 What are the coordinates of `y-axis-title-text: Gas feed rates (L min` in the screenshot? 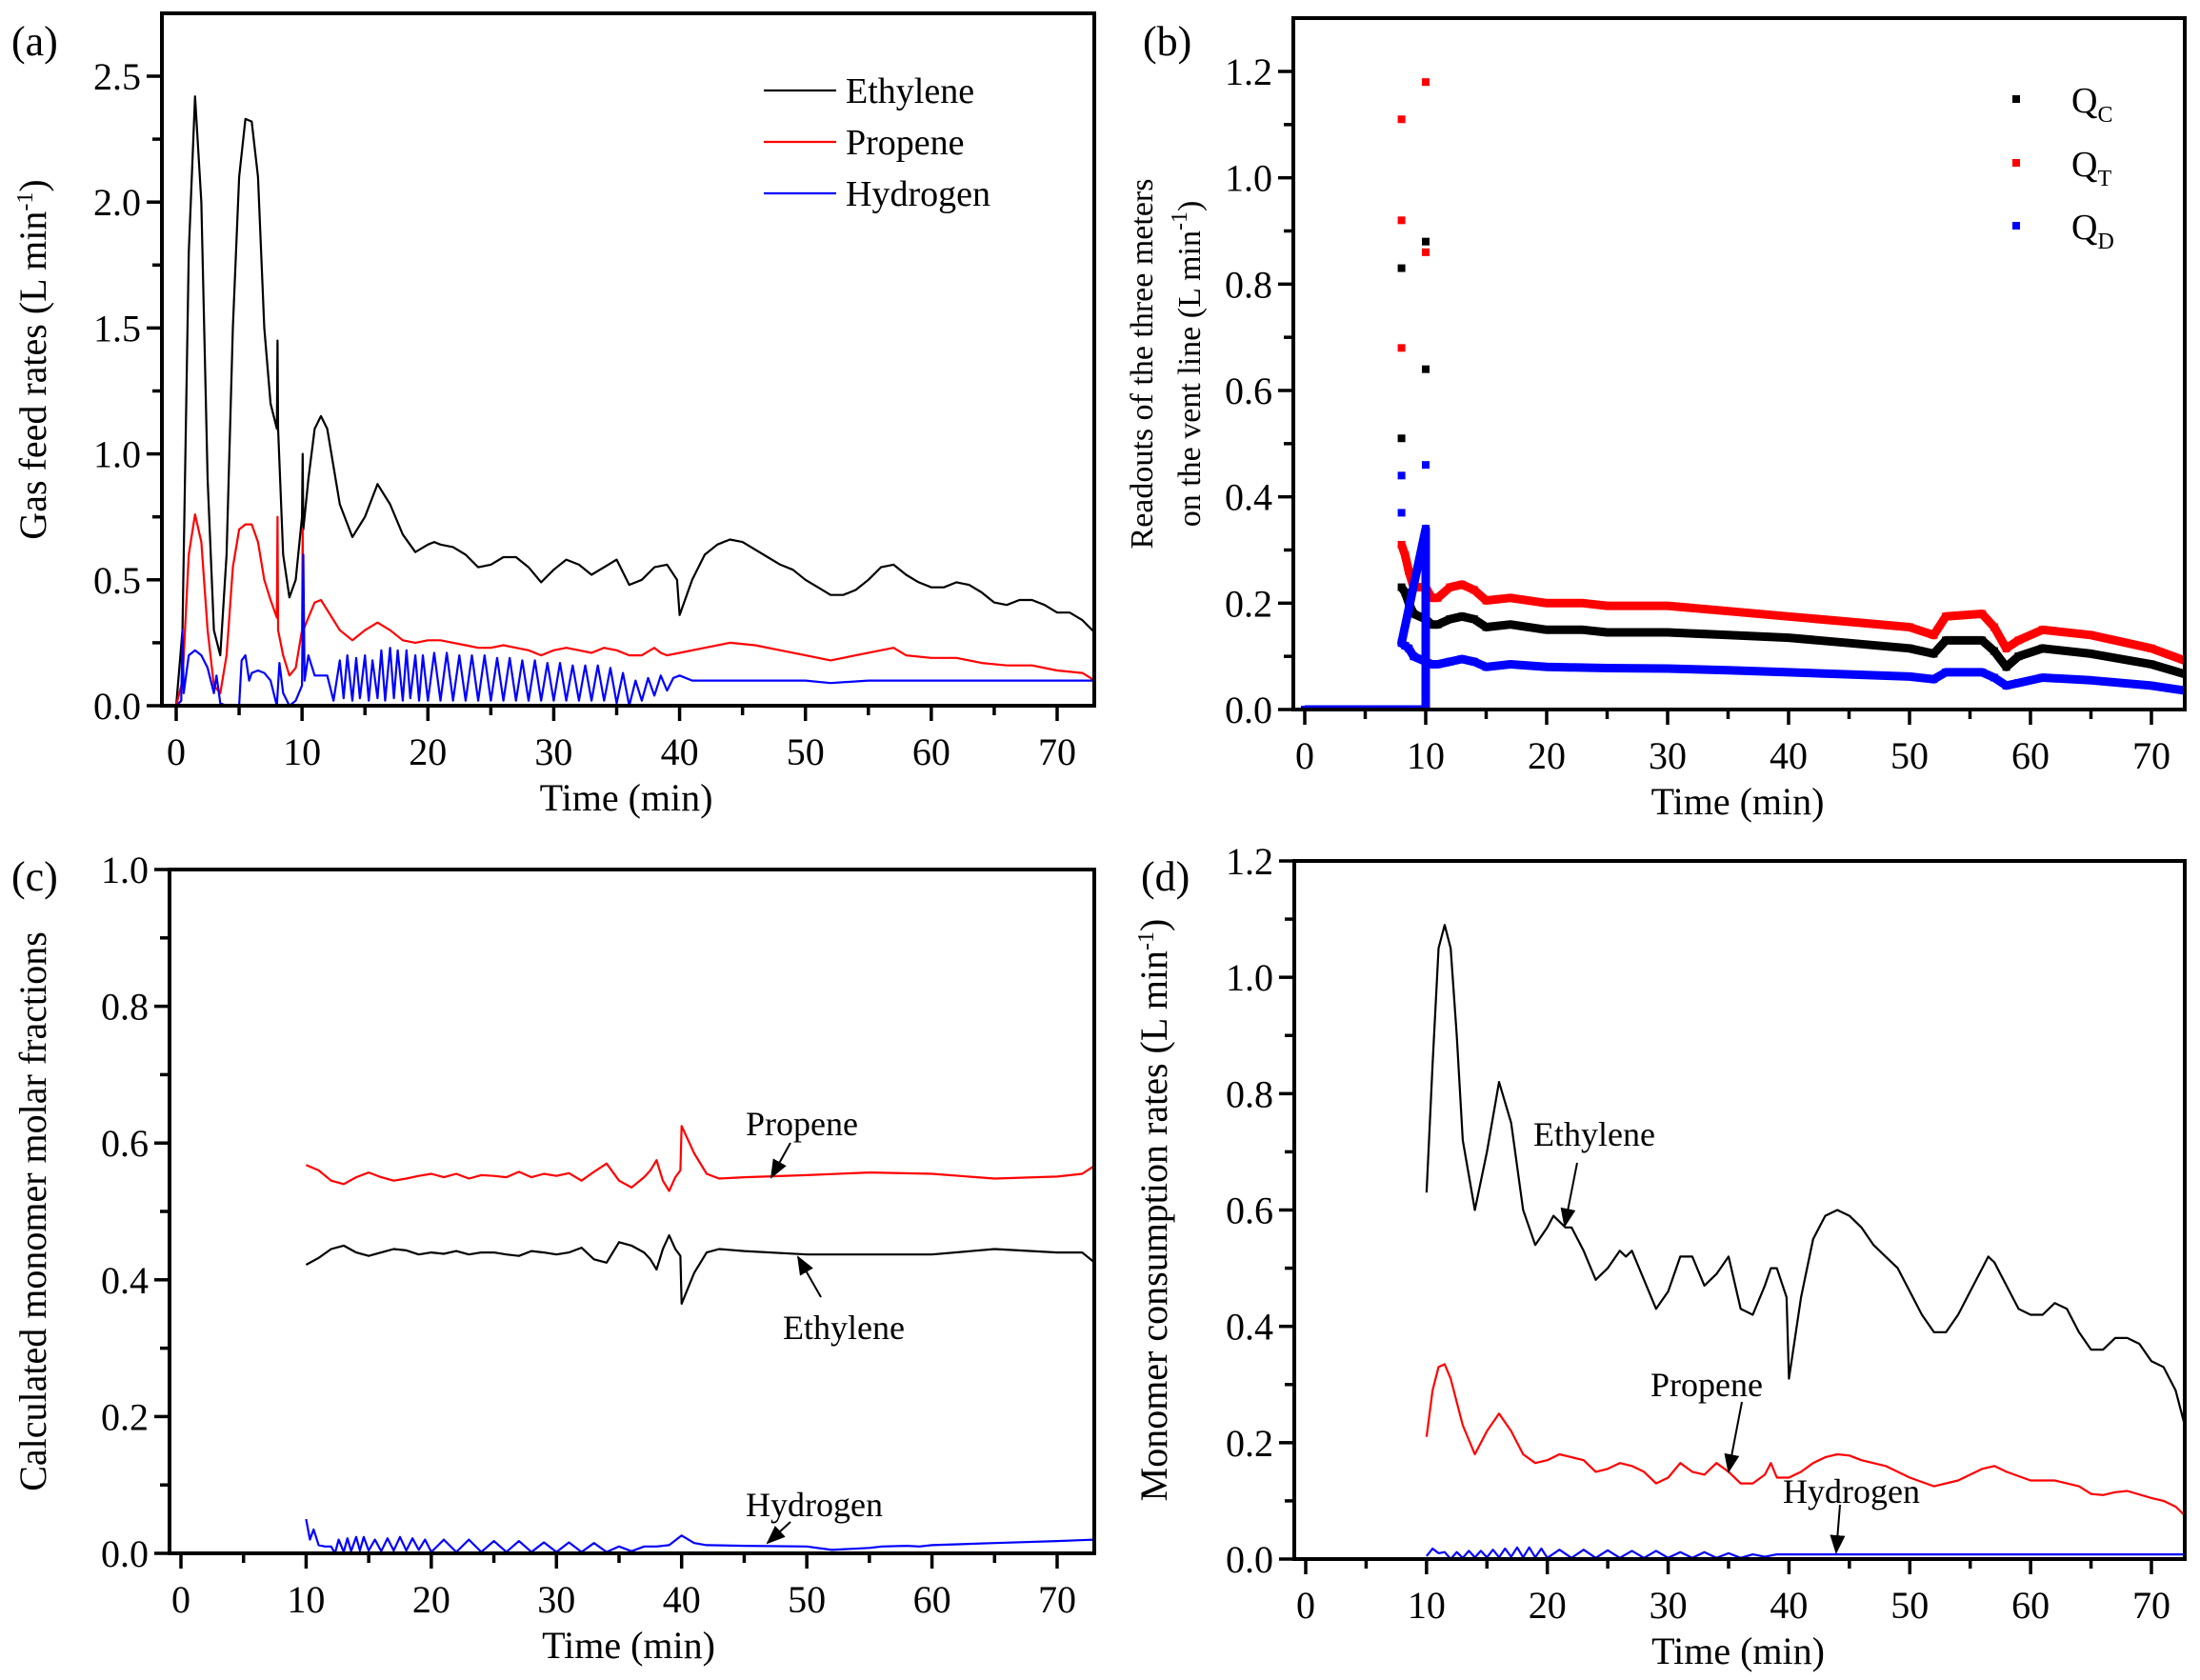 It's located at (32, 375).